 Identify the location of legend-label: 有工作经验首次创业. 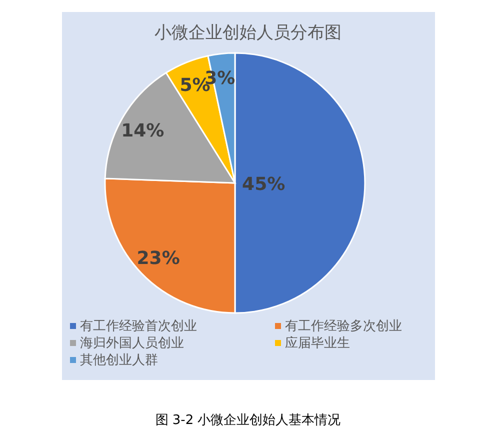
(138, 326).